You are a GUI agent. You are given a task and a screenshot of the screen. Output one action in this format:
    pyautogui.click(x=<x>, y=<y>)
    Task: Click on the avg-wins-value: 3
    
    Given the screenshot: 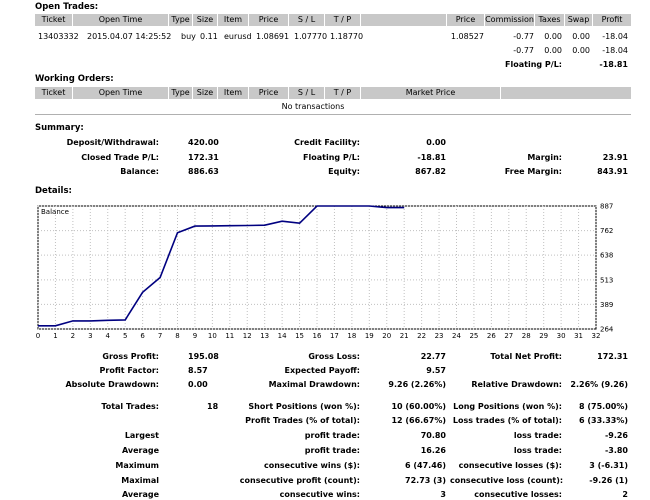 What is the action you would take?
    pyautogui.click(x=443, y=494)
    